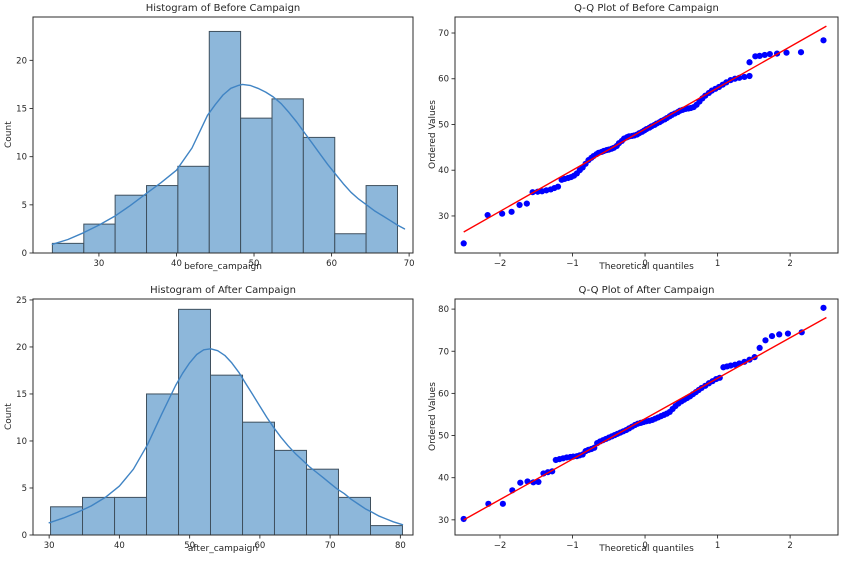 This screenshot has height=565, width=848. What do you see at coordinates (646, 290) in the screenshot?
I see `qq-after-title: Q-Q Plot of After Campaign` at bounding box center [646, 290].